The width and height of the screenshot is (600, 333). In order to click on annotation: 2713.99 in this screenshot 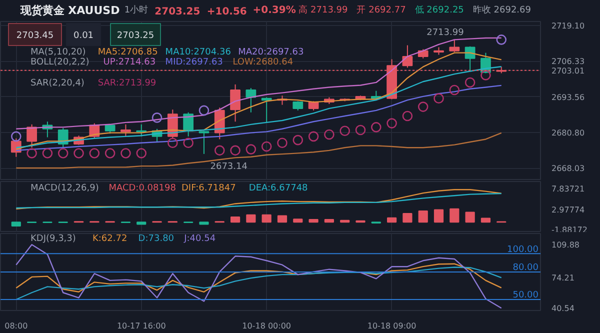, I will do `click(445, 33)`.